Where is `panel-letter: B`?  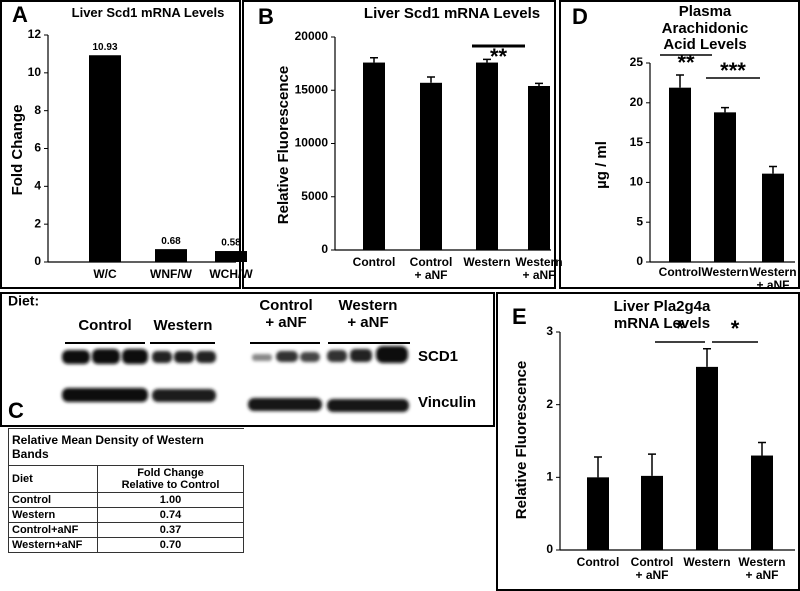
panel-letter: B is located at coordinates (266, 16).